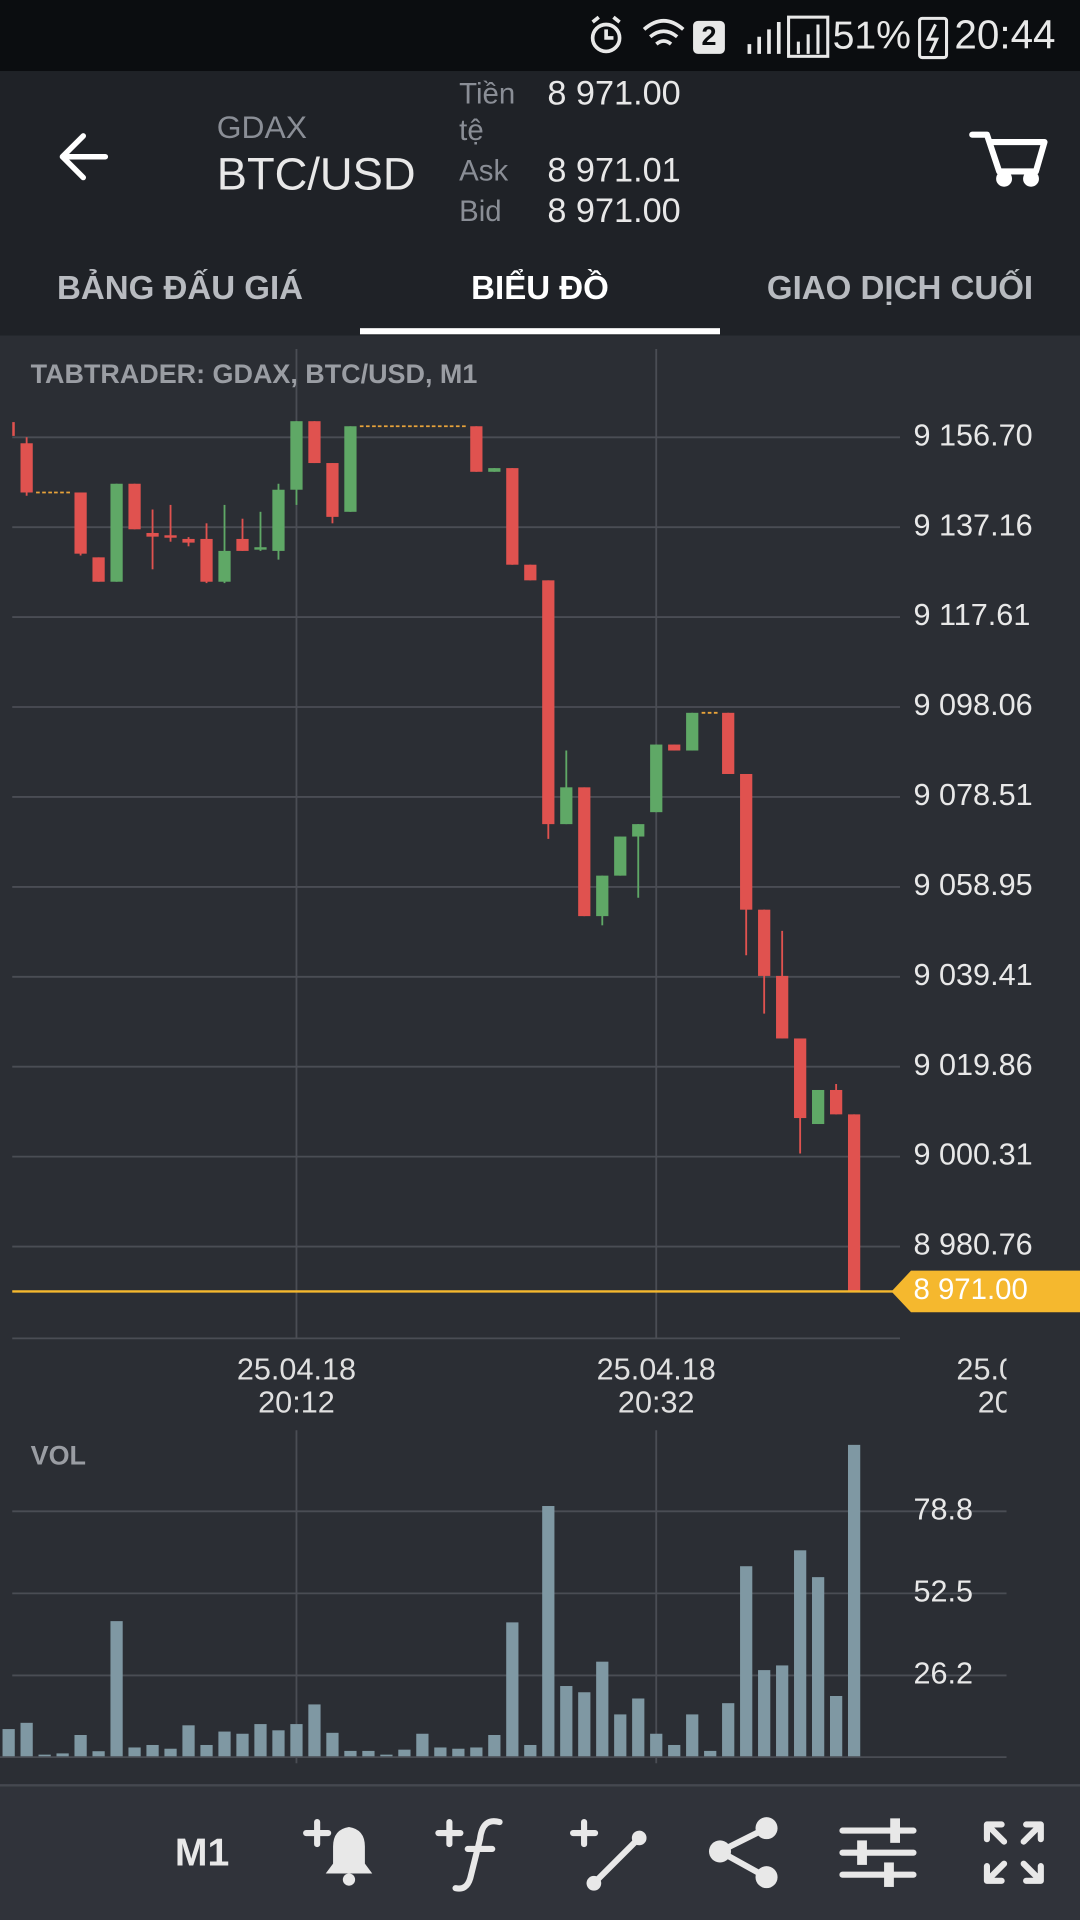 Image resolution: width=1080 pixels, height=1920 pixels. Describe the element at coordinates (540, 1852) in the screenshot. I see `toolbar` at that location.